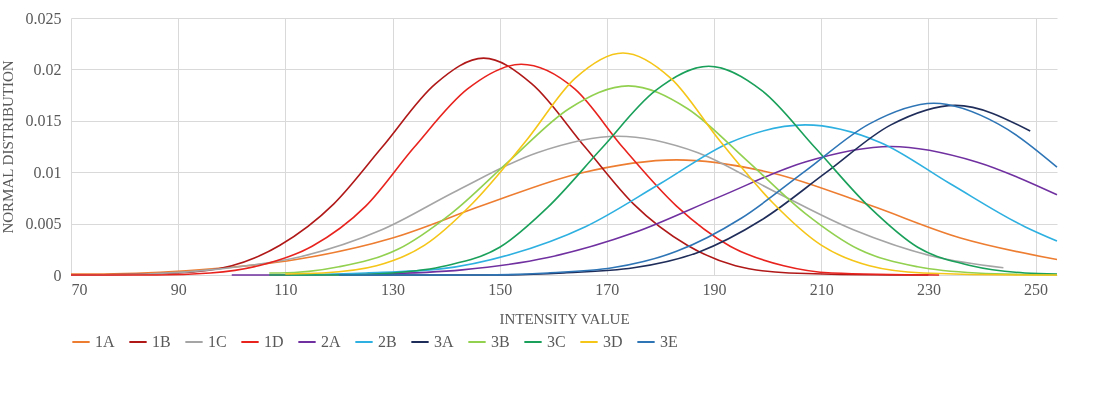  Describe the element at coordinates (79, 289) in the screenshot. I see `x-tick-label: 70` at that location.